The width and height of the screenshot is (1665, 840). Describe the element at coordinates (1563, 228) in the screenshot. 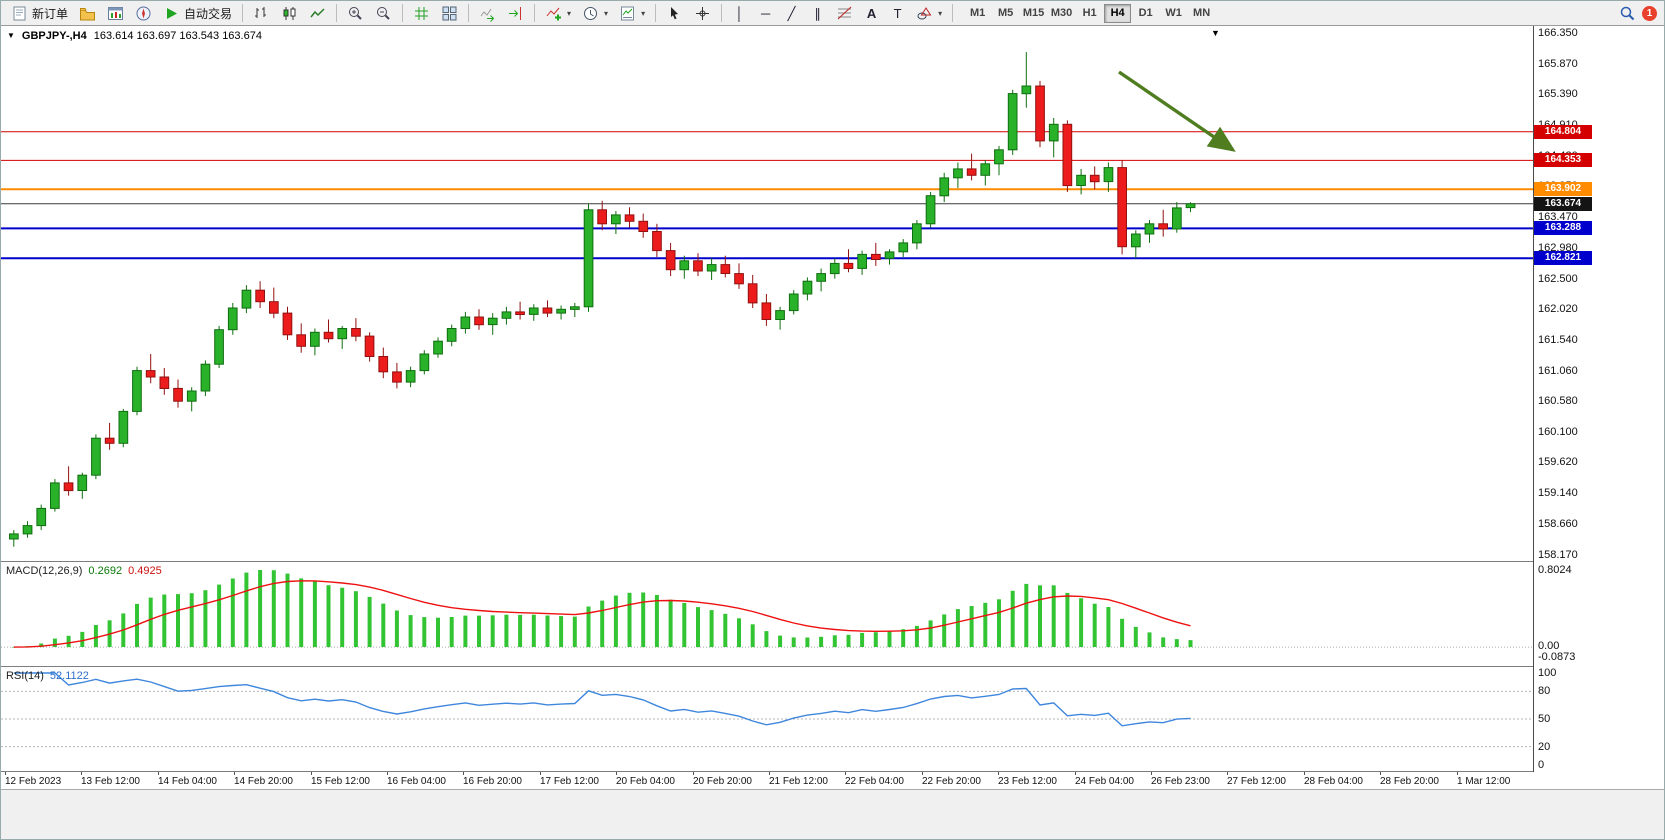

I see `price-level-tag: 163.288` at that location.